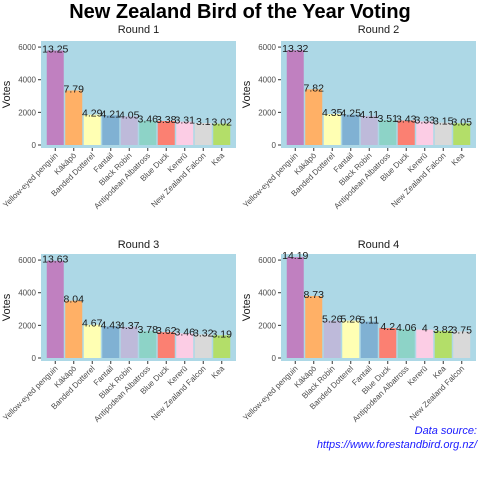 This screenshot has height=480, width=480. I want to click on p1-ytick-label: 2000, so click(27, 112).